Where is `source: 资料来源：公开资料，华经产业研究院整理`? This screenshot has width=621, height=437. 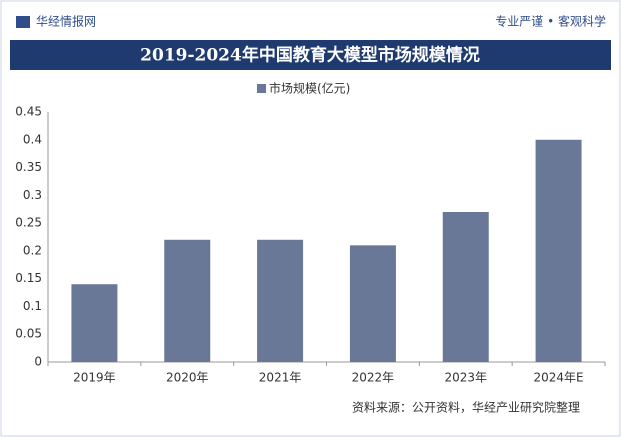 source: 资料来源：公开资料，华经产业研究院整理 is located at coordinates (466, 407).